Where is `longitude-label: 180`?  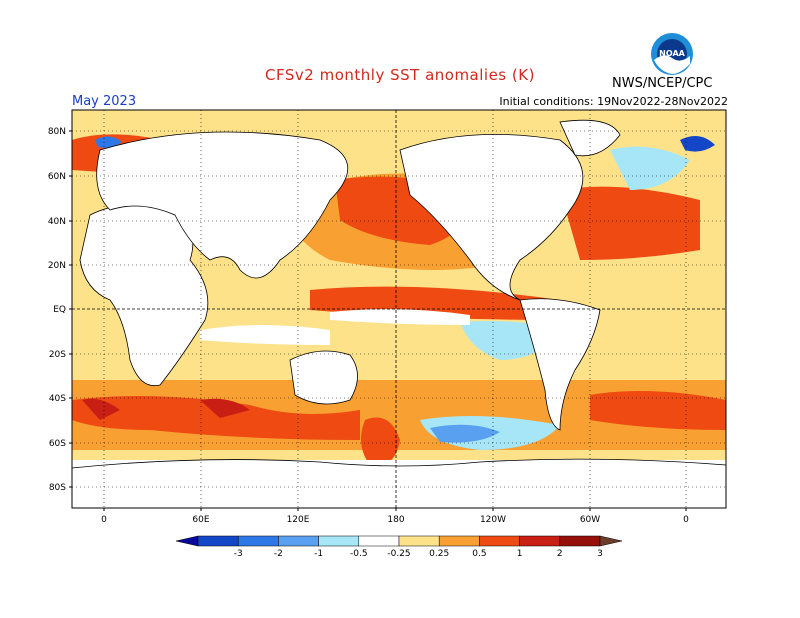 longitude-label: 180 is located at coordinates (395, 520).